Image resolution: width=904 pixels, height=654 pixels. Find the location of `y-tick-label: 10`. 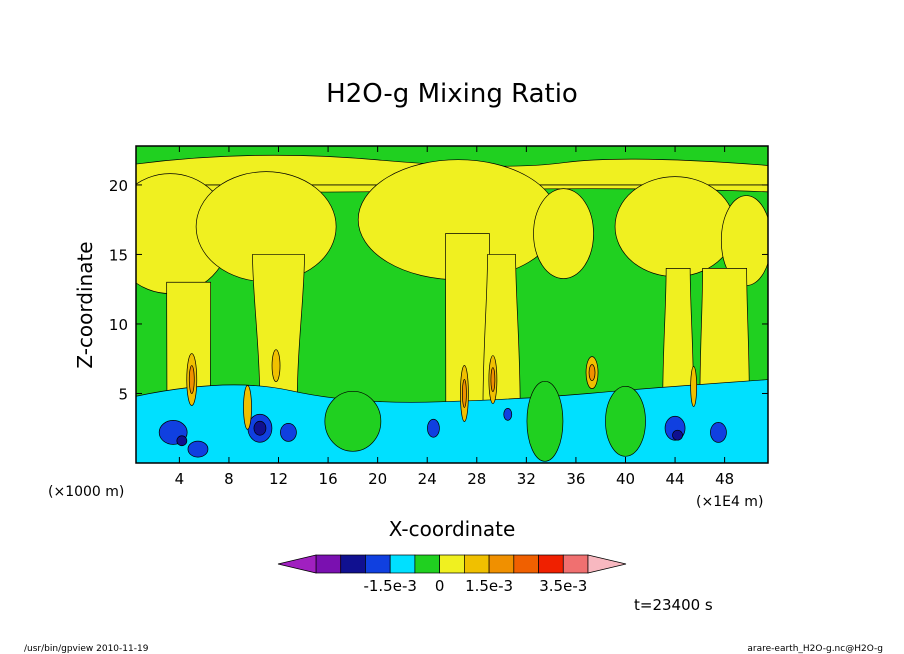

y-tick-label: 10 is located at coordinates (118, 325).